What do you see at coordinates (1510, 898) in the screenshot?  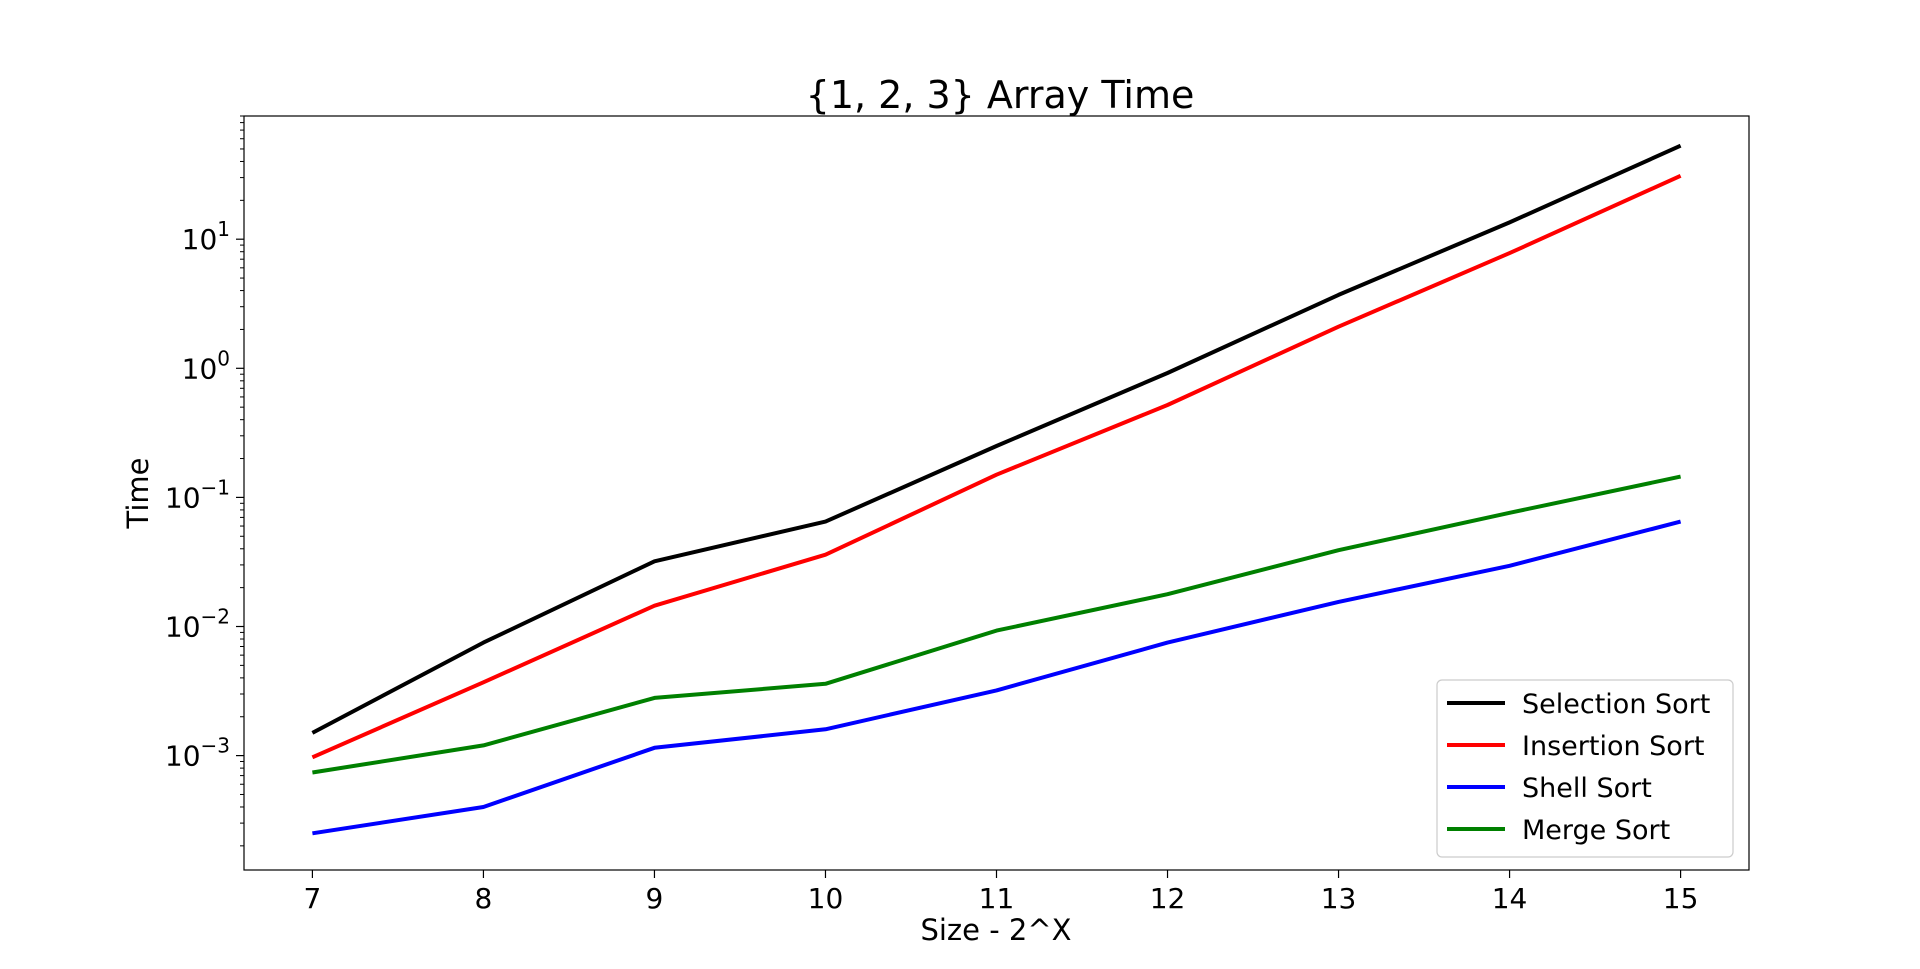 I see `x-tick-label: 14` at bounding box center [1510, 898].